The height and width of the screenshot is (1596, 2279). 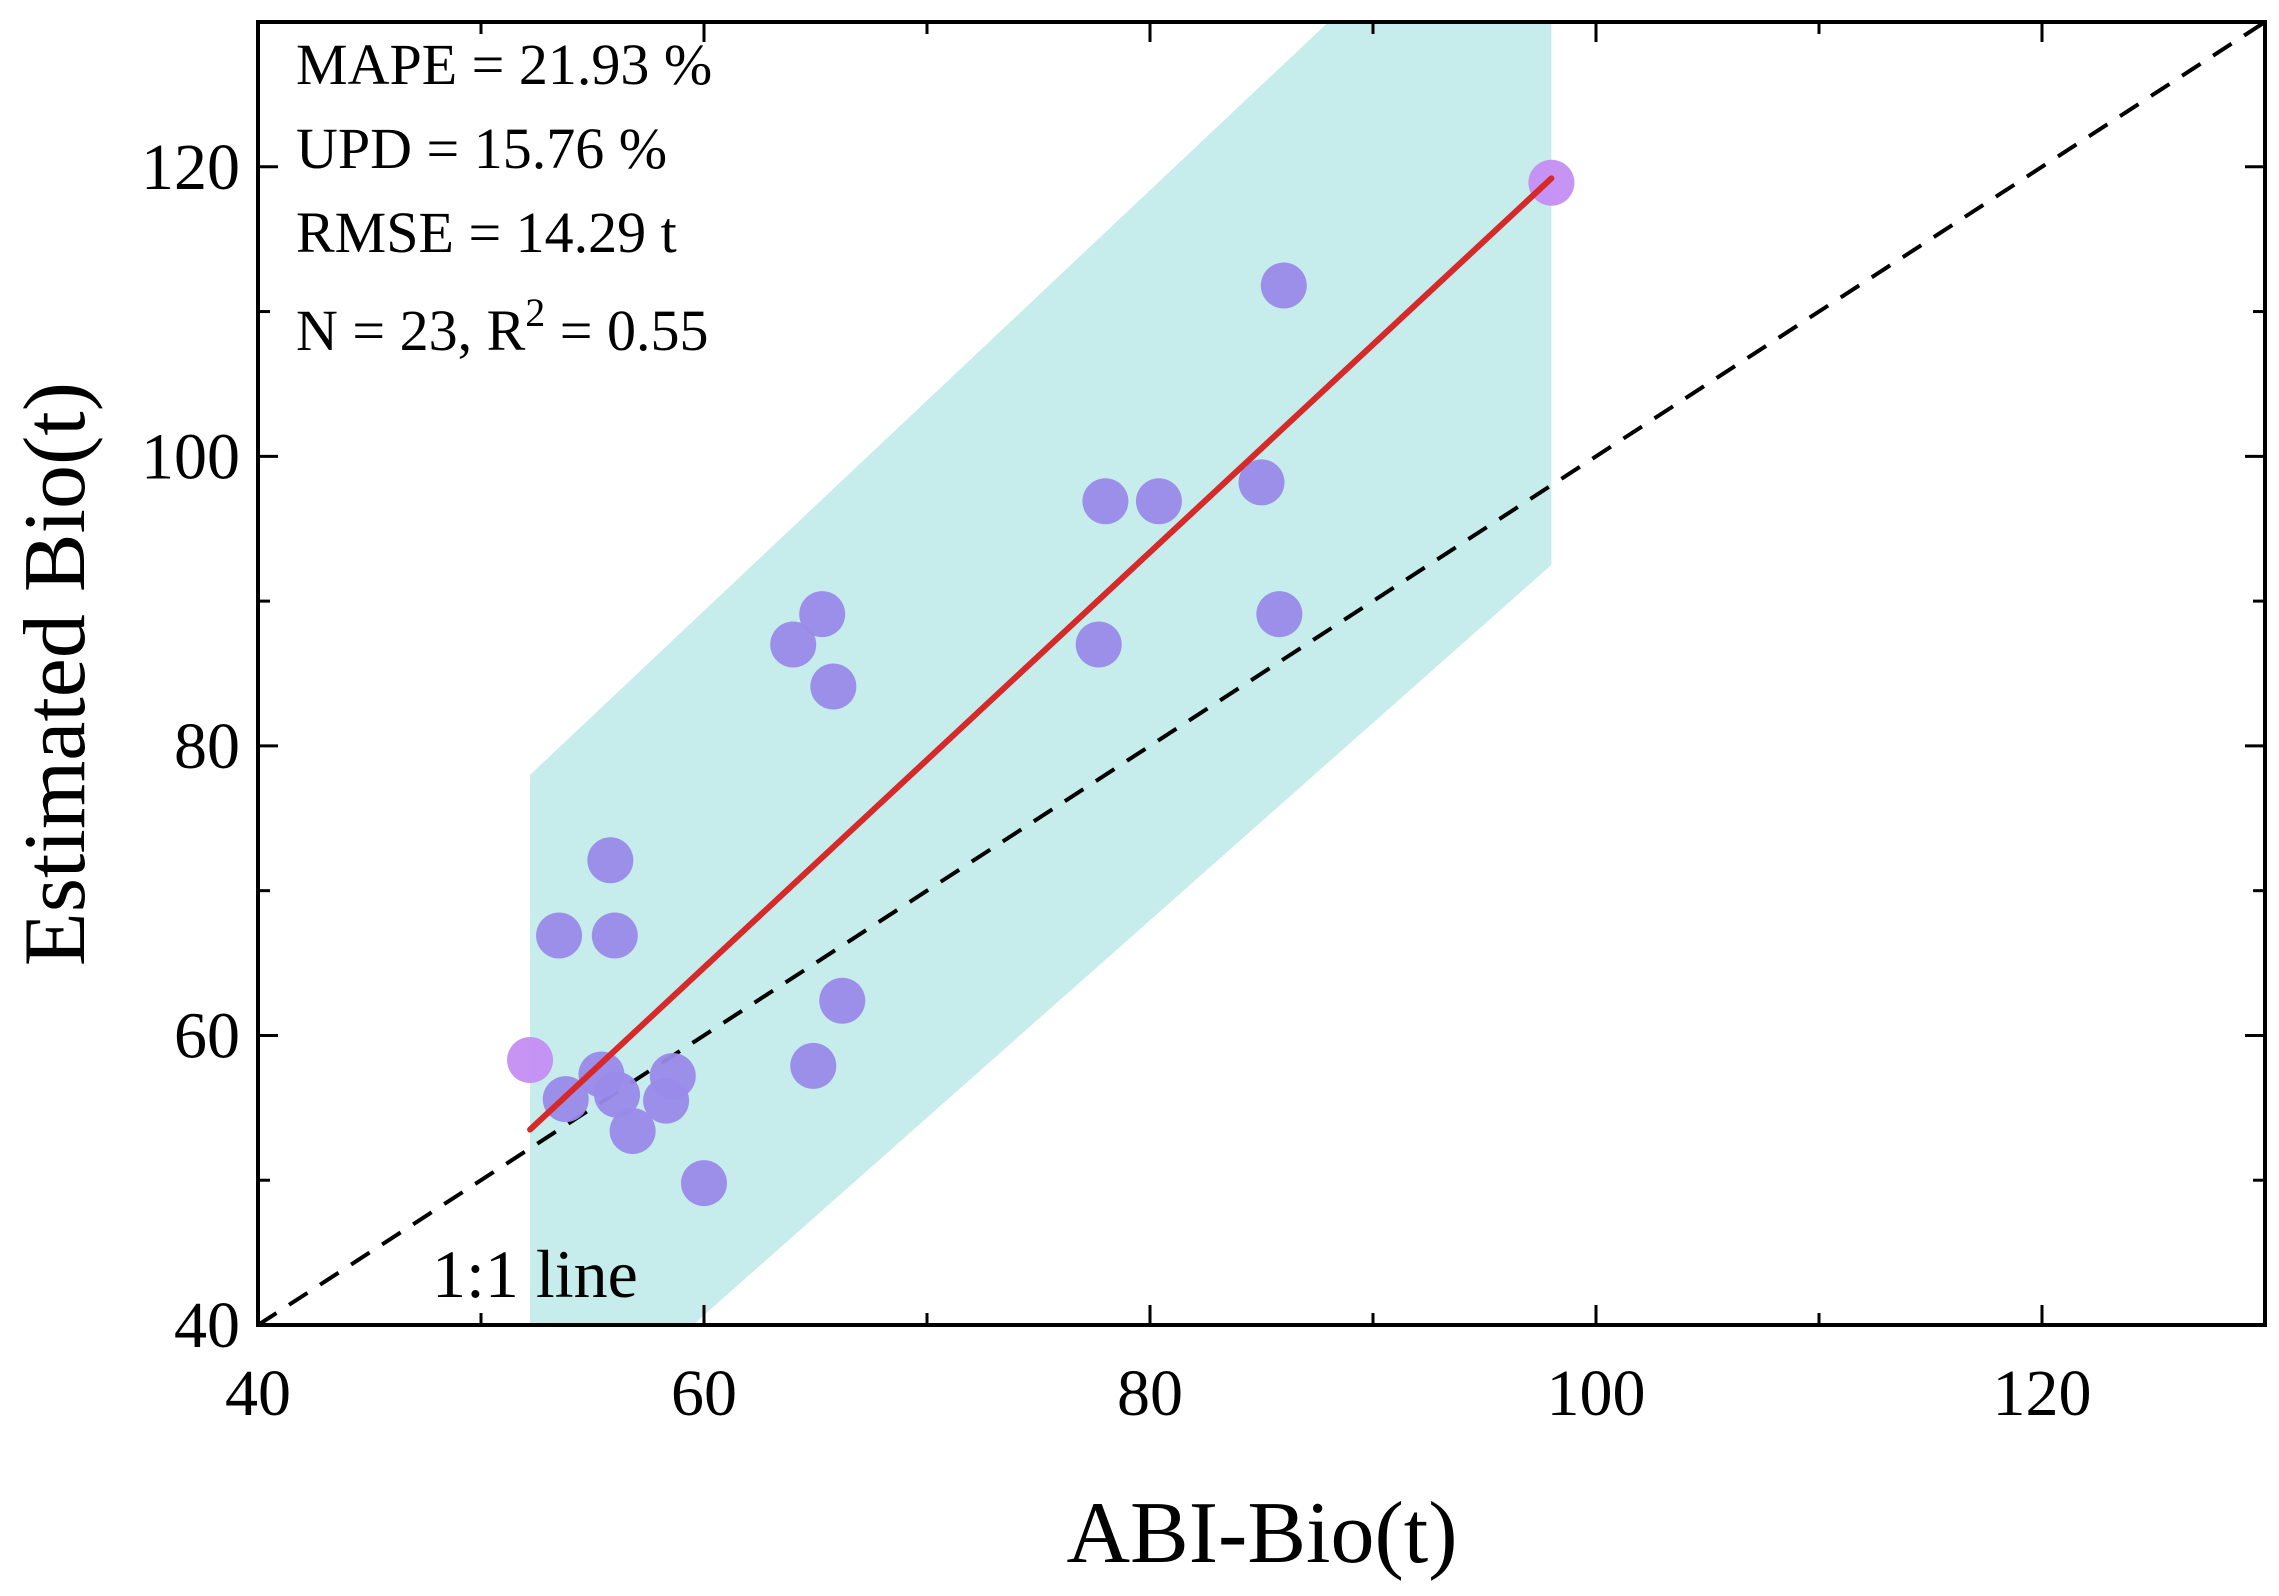 What do you see at coordinates (207, 1035) in the screenshot?
I see `y-tick-label: 60` at bounding box center [207, 1035].